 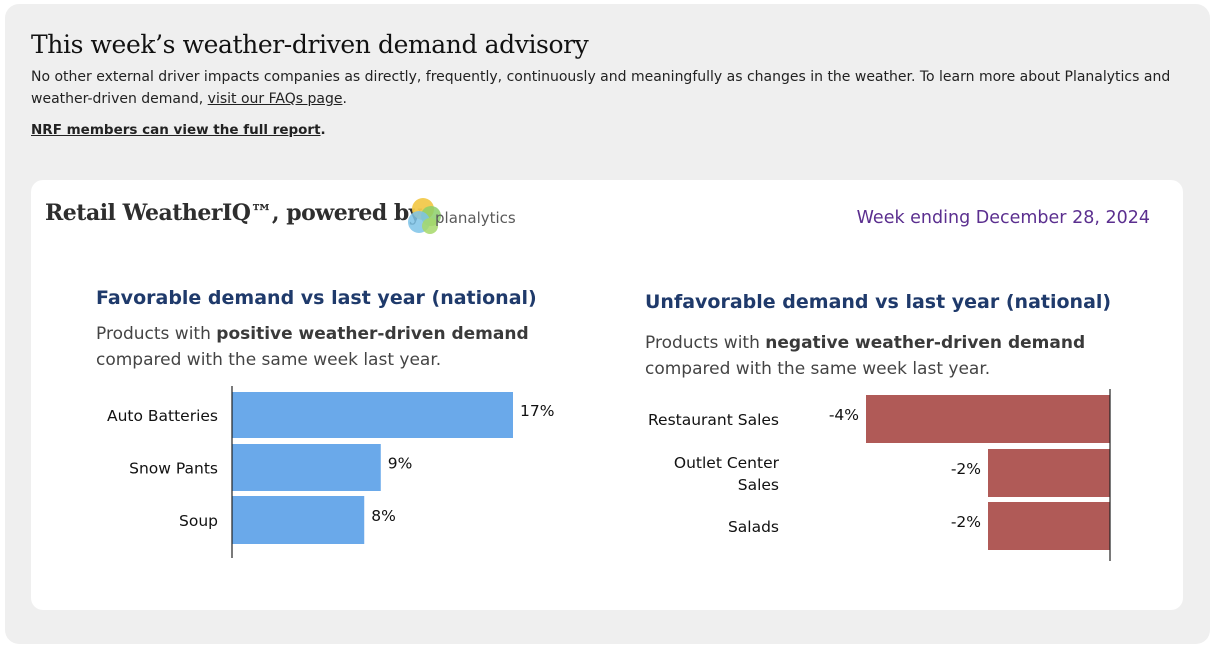 What do you see at coordinates (156, 334) in the screenshot?
I see `favorable-sub-prefix: Products with` at bounding box center [156, 334].